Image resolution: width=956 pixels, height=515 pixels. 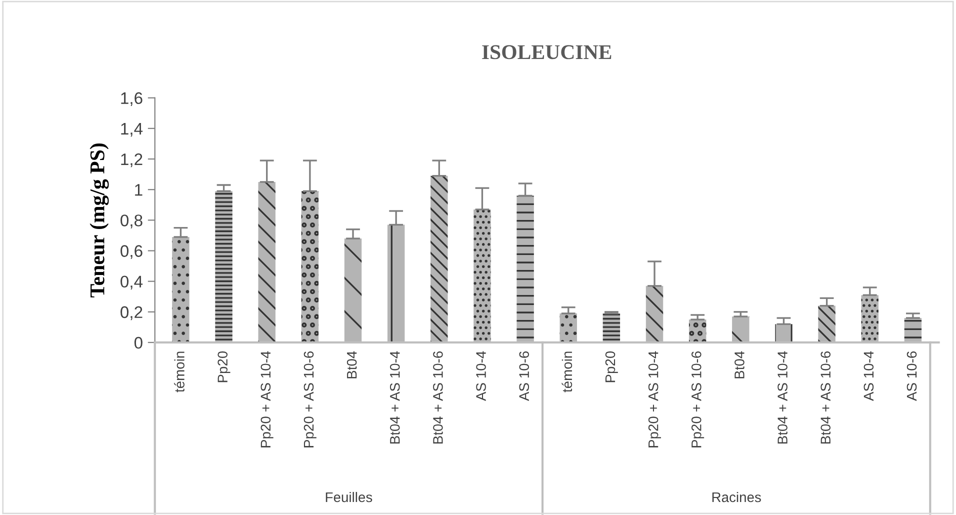 What do you see at coordinates (131, 313) in the screenshot?
I see `y-tick-label: 0,2` at bounding box center [131, 313].